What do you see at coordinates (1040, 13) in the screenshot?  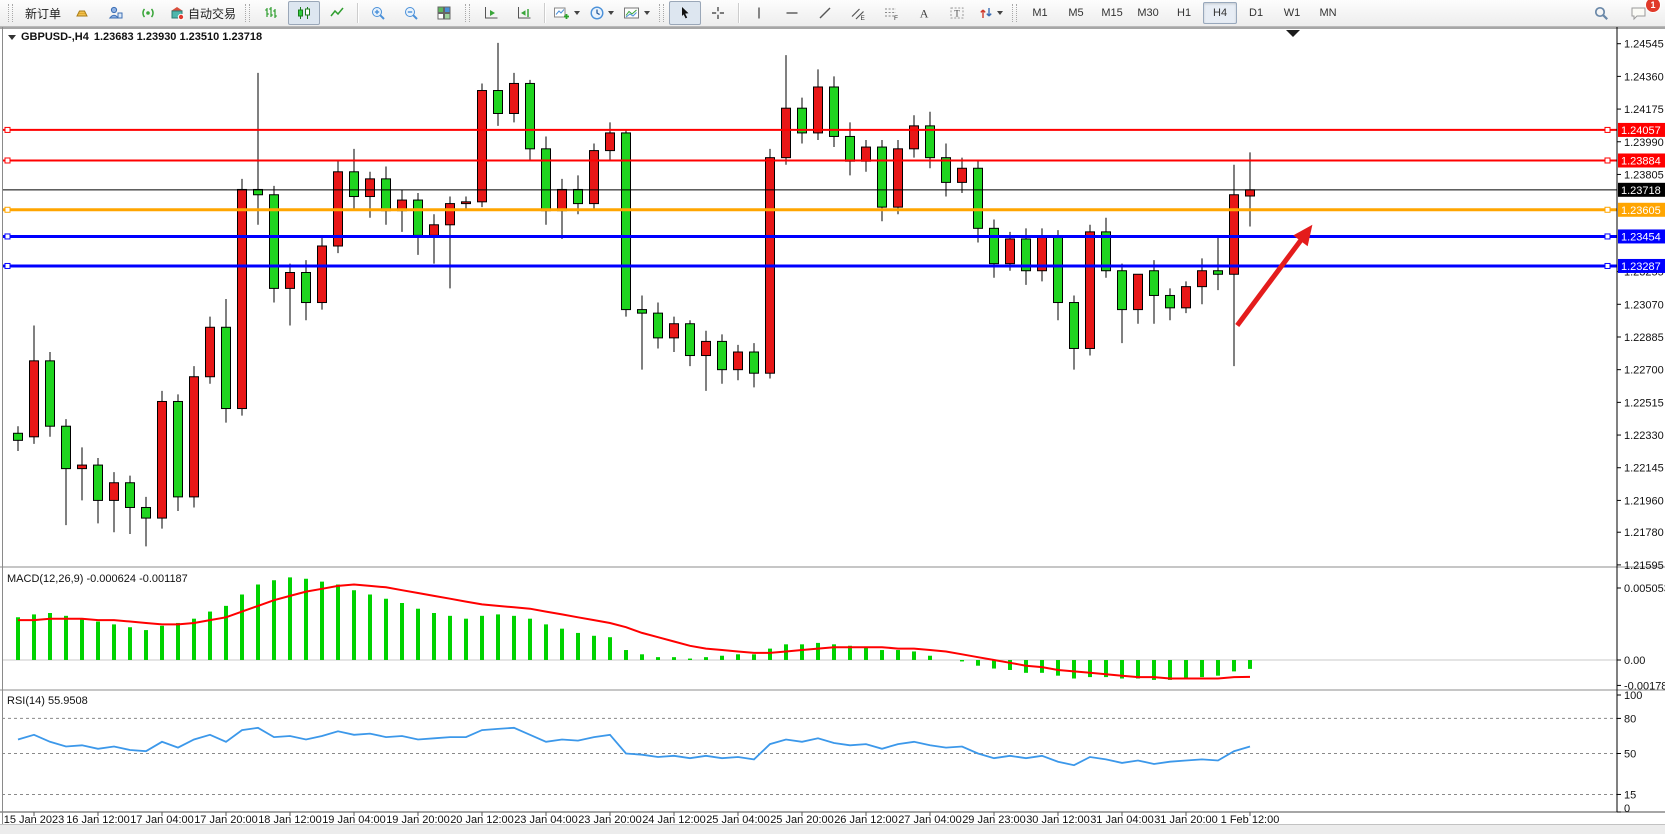 I see `timeframe-M1: M1` at bounding box center [1040, 13].